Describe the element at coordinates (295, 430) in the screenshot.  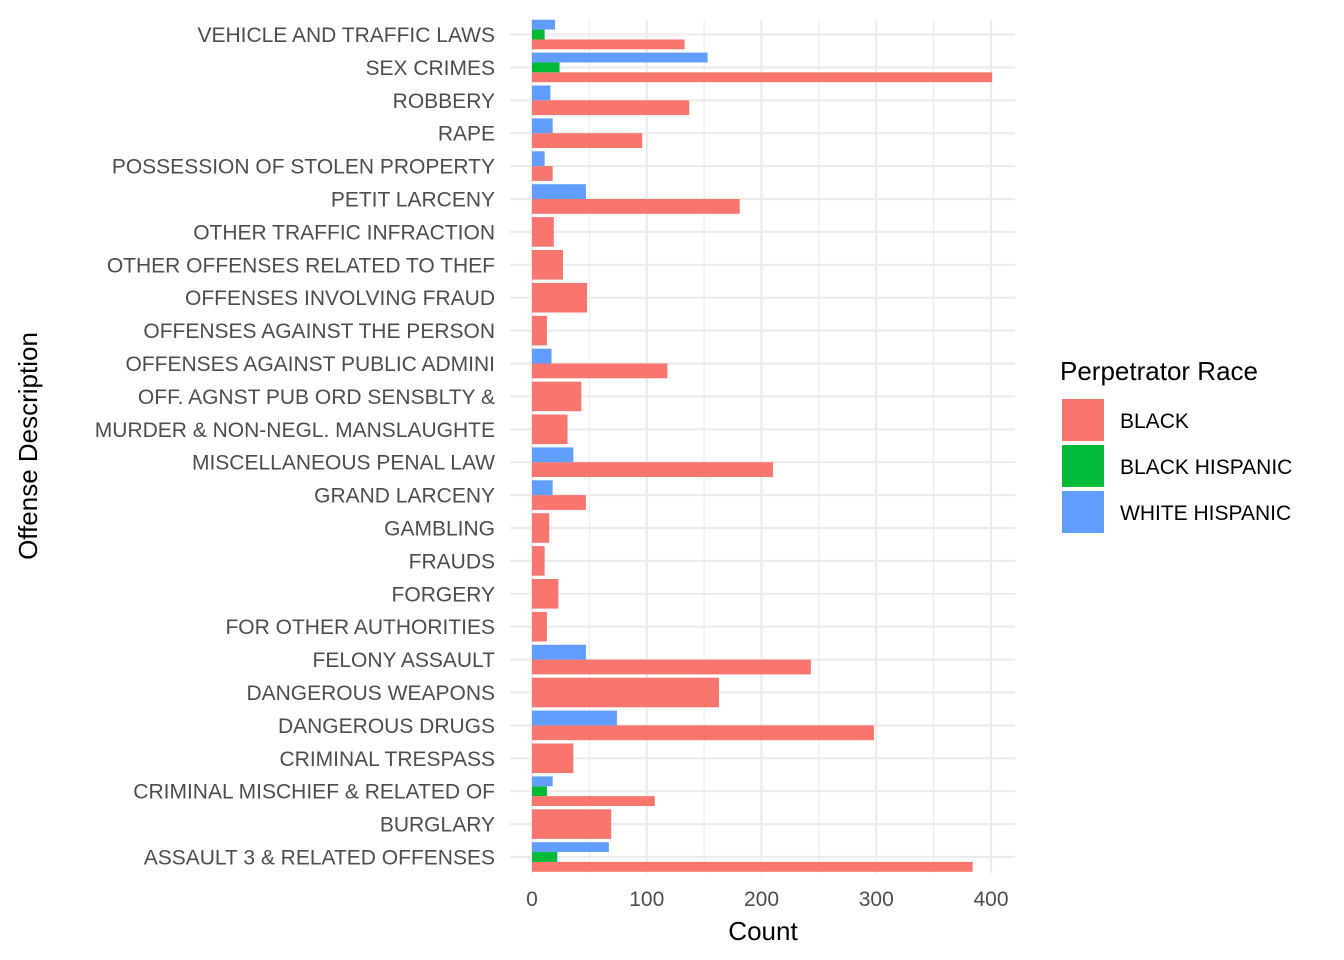
I see `y-tick-label: MURDER & NON-NEGL. MANSLAUGHTE` at that location.